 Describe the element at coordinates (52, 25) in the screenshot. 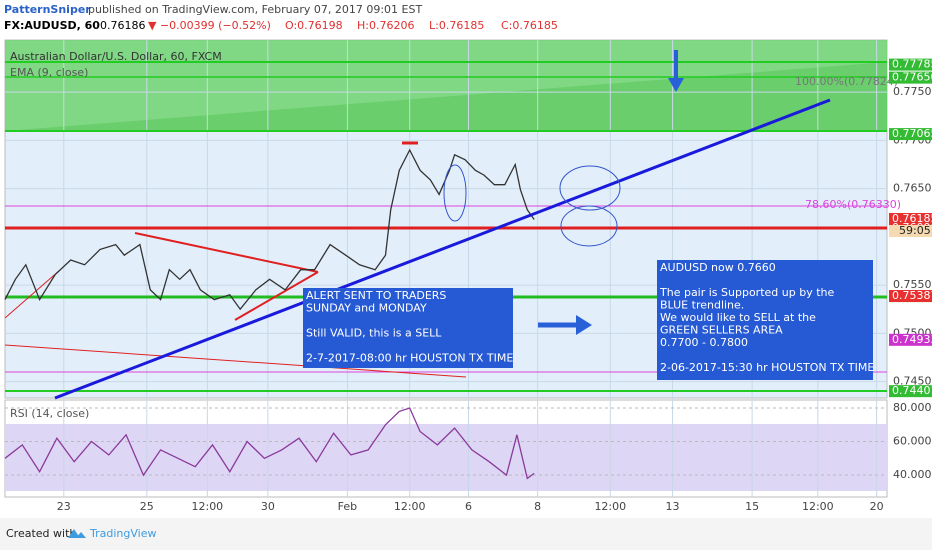

I see `symbol: FX:AUDUSD, 60` at that location.